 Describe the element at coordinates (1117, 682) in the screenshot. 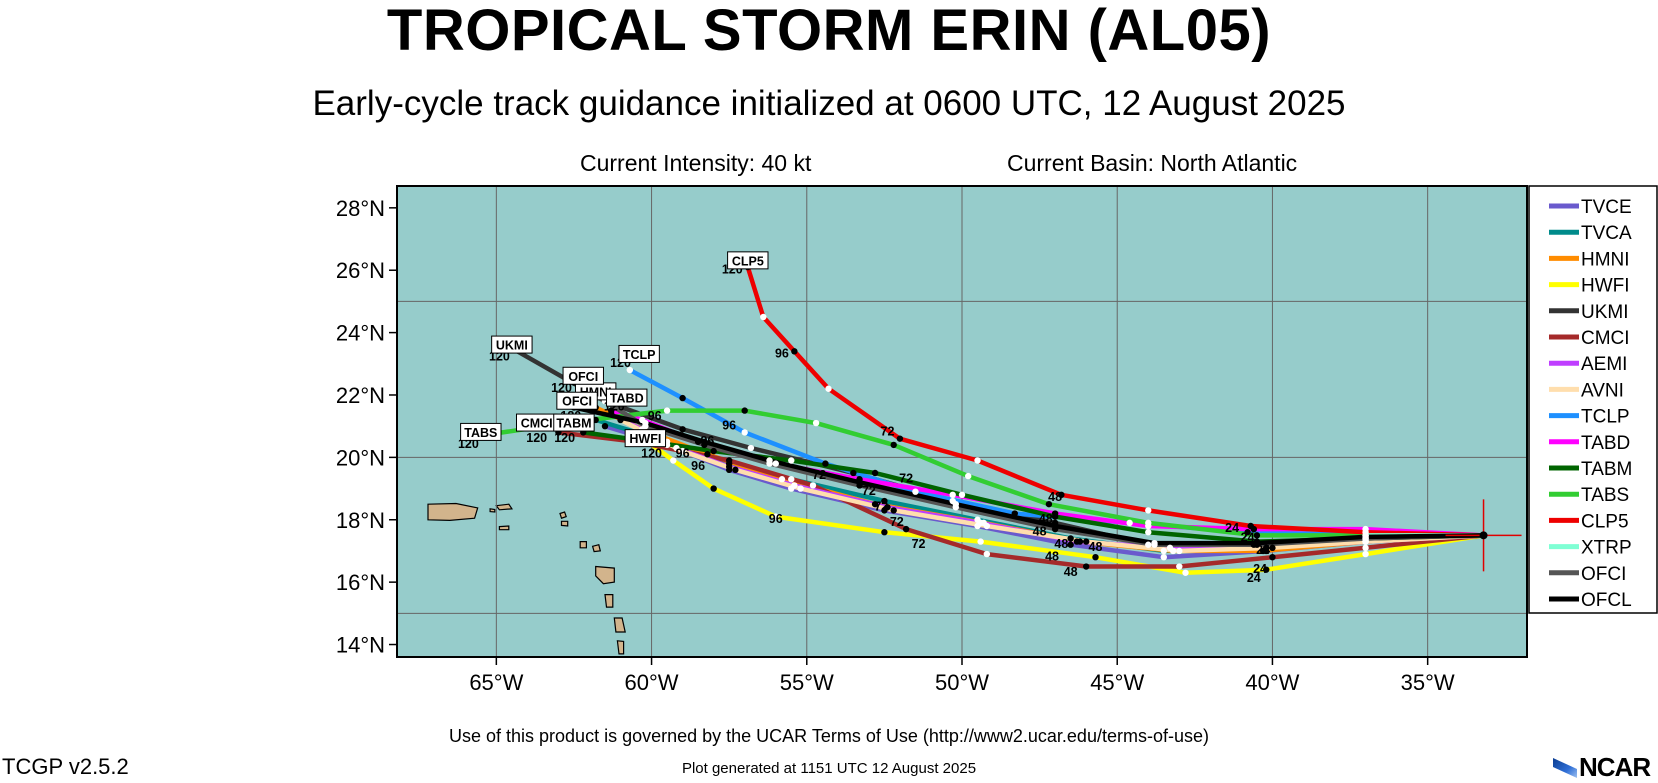

I see `x-tick-label: 45°W` at that location.